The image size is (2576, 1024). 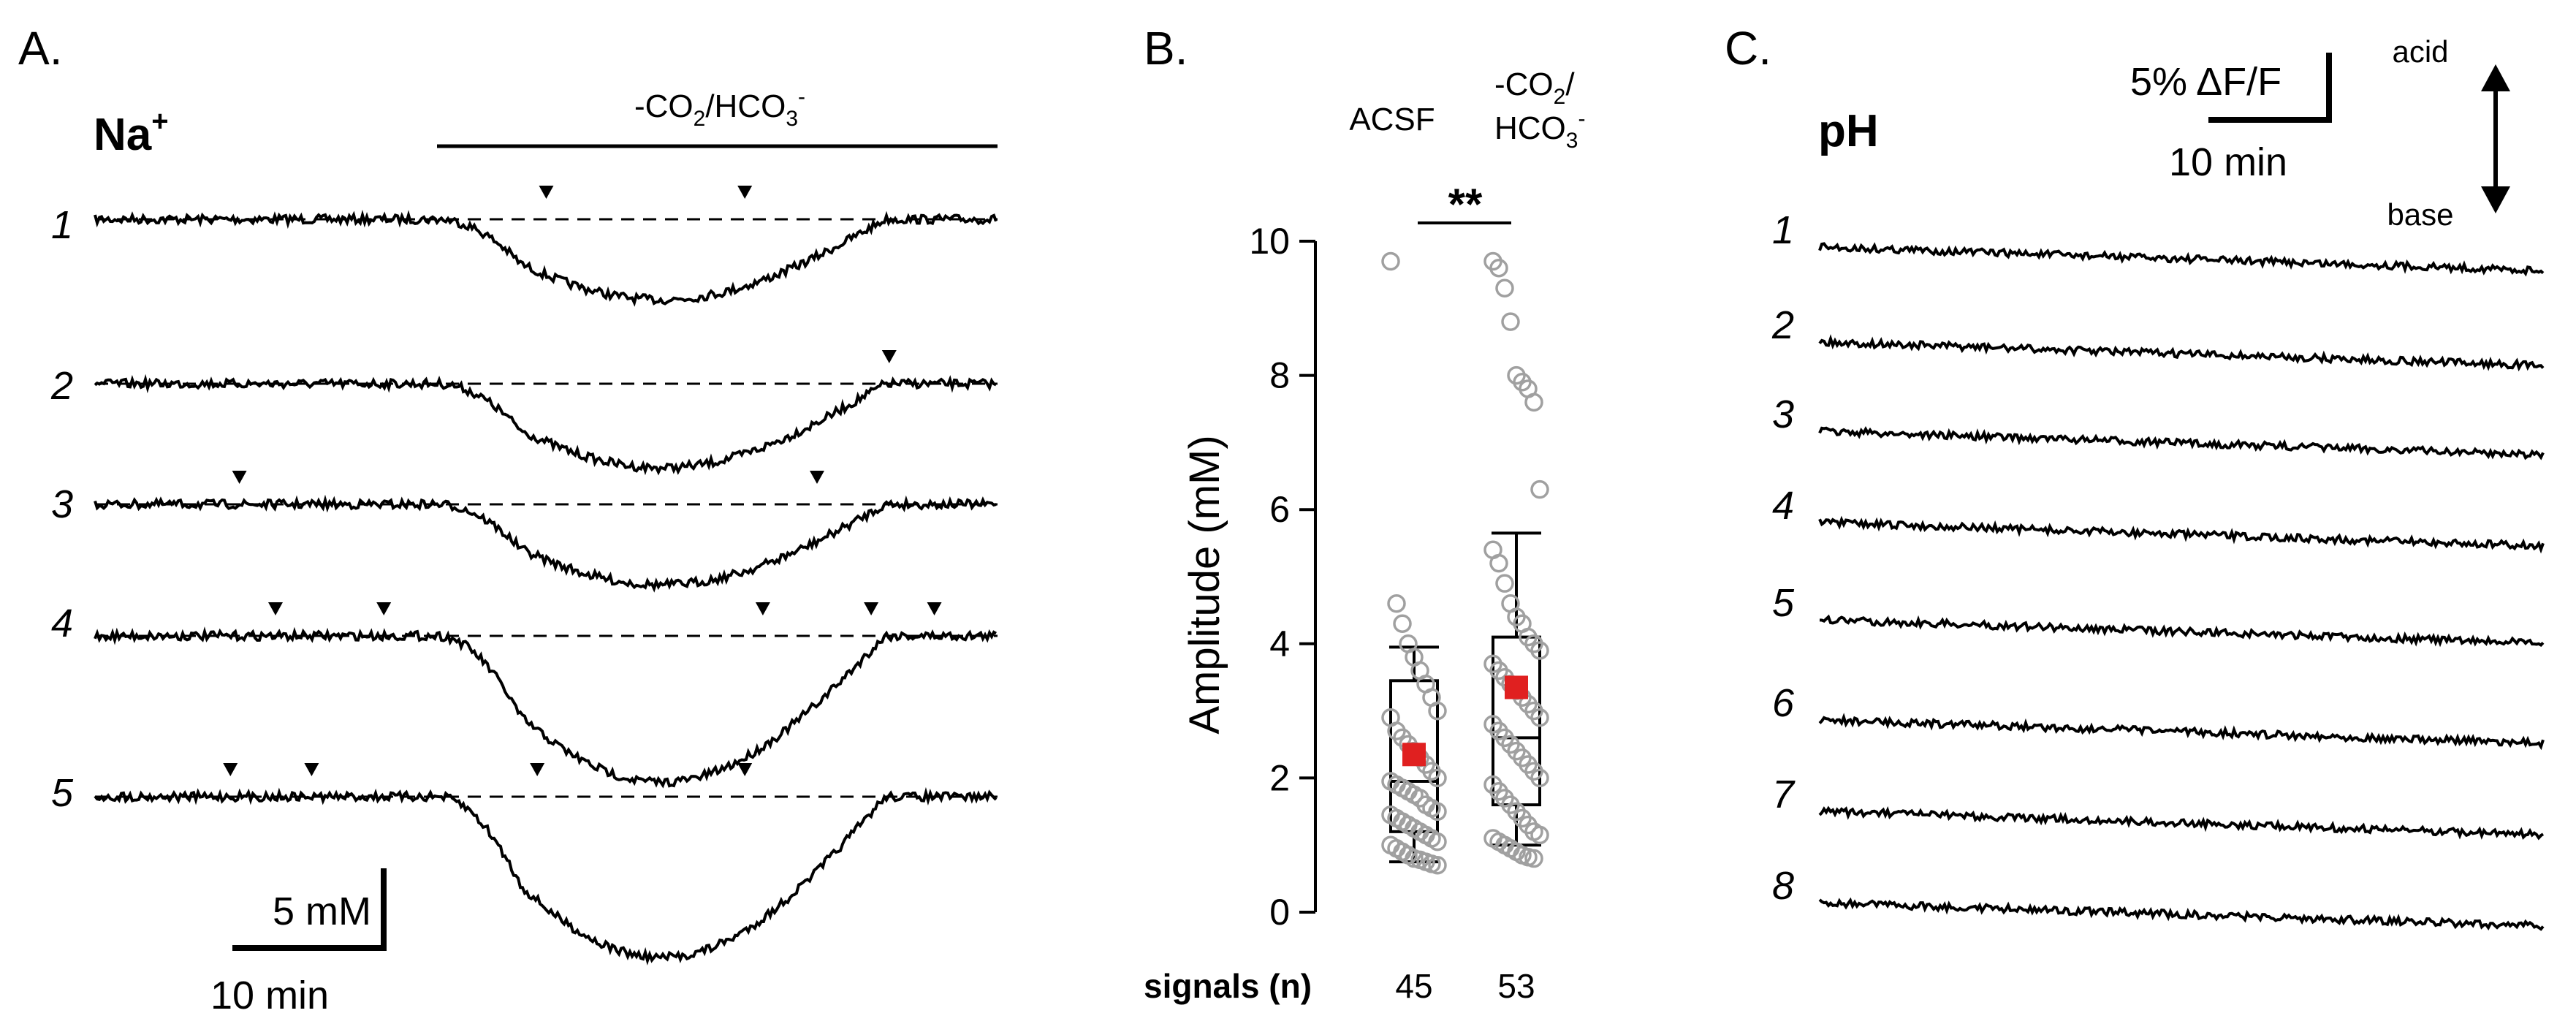 I want to click on ph-trace-label: 6, so click(x=1784, y=703).